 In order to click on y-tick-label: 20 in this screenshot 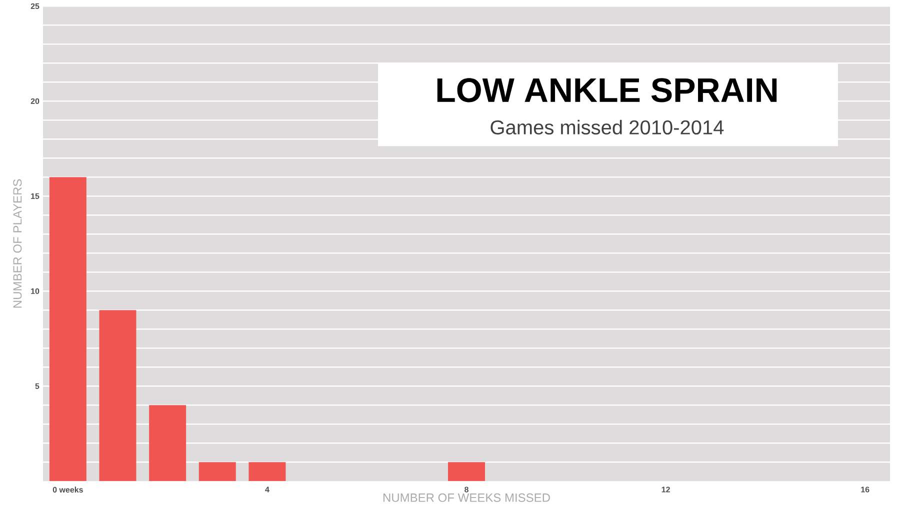, I will do `click(35, 101)`.